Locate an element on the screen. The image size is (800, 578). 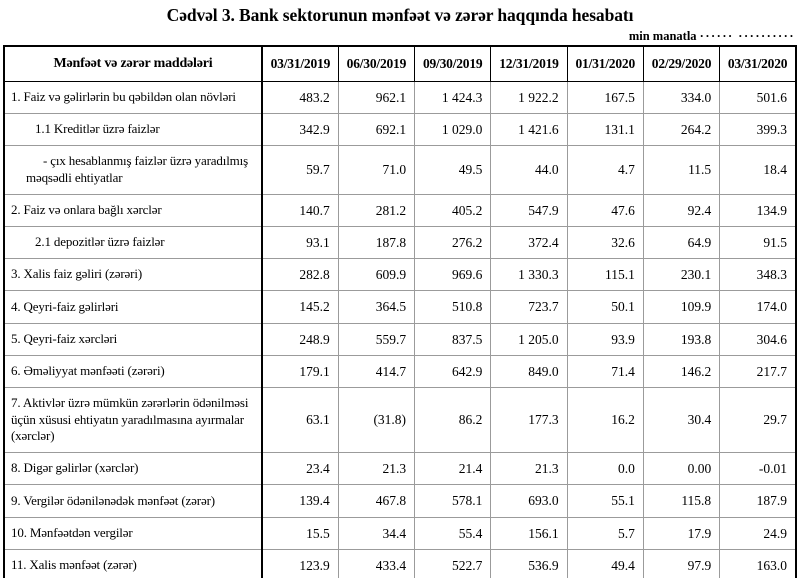
cell-value: 177.3 is located at coordinates (529, 420).